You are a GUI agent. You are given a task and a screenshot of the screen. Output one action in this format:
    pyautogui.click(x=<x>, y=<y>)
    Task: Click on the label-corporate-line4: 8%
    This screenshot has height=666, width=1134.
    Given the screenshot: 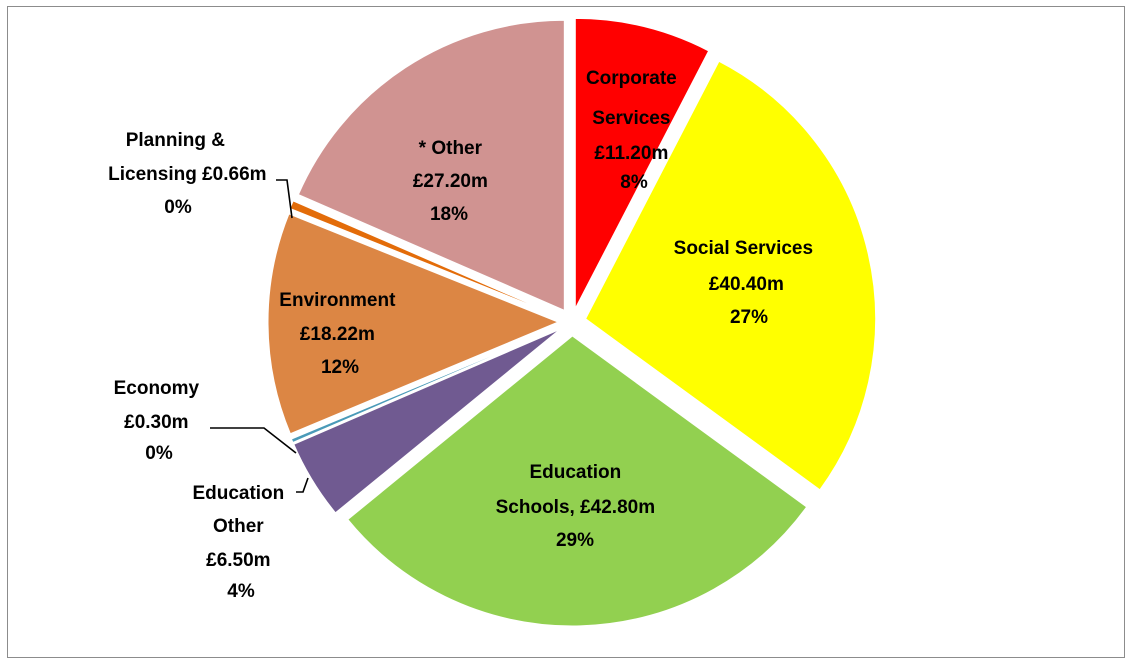 What is the action you would take?
    pyautogui.click(x=634, y=182)
    